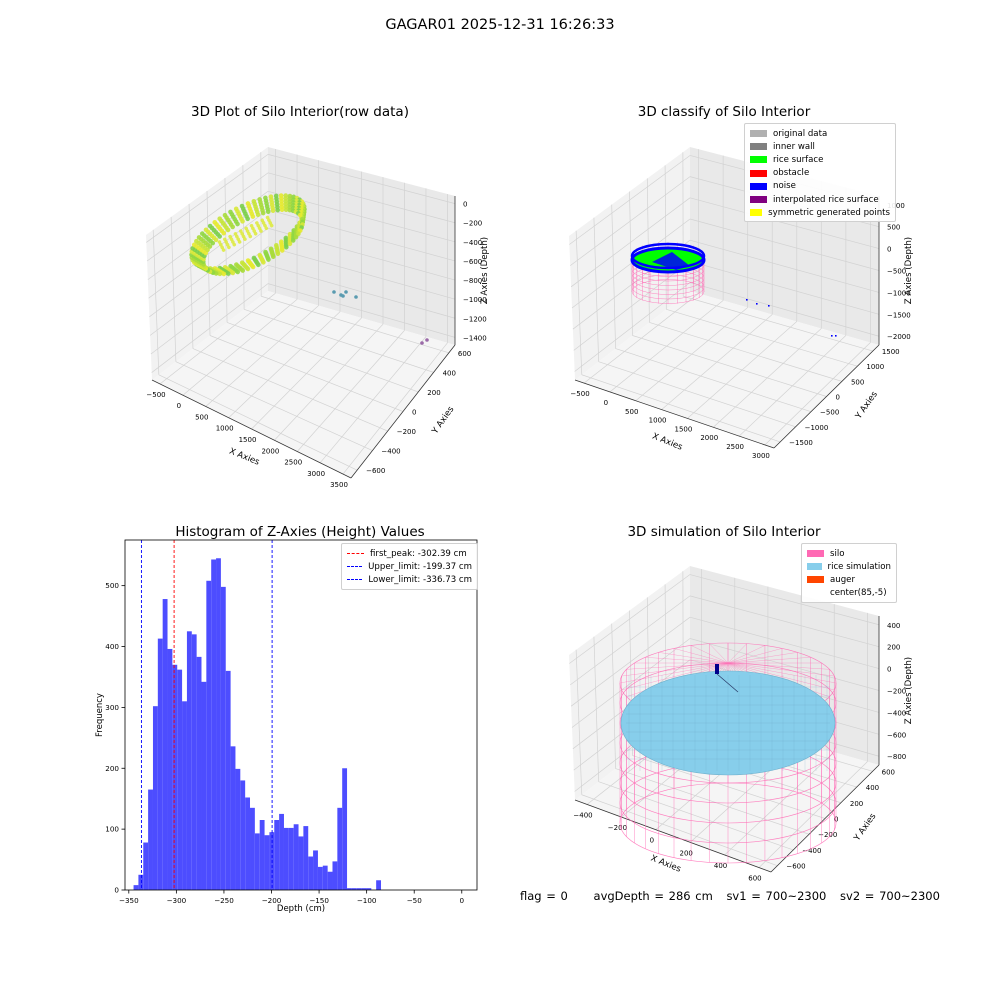 The image size is (1000, 1000). Describe the element at coordinates (112, 829) in the screenshot. I see `histogram-y-tick-label: 100` at that location.